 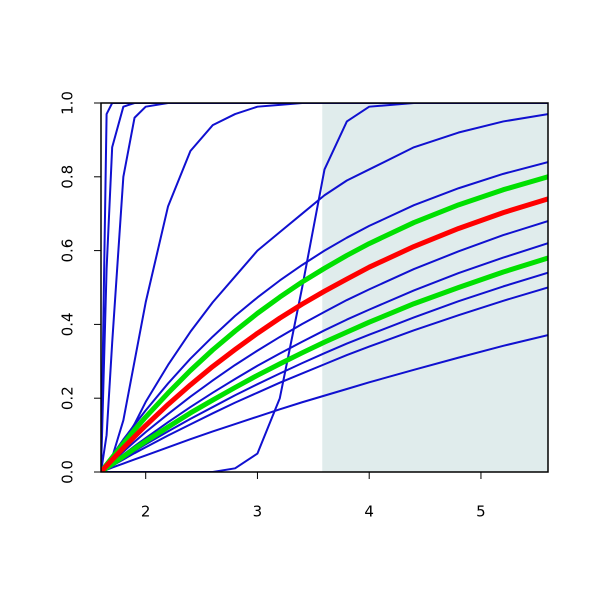 What do you see at coordinates (68, 251) in the screenshot?
I see `y-tick-label: 0.6` at bounding box center [68, 251].